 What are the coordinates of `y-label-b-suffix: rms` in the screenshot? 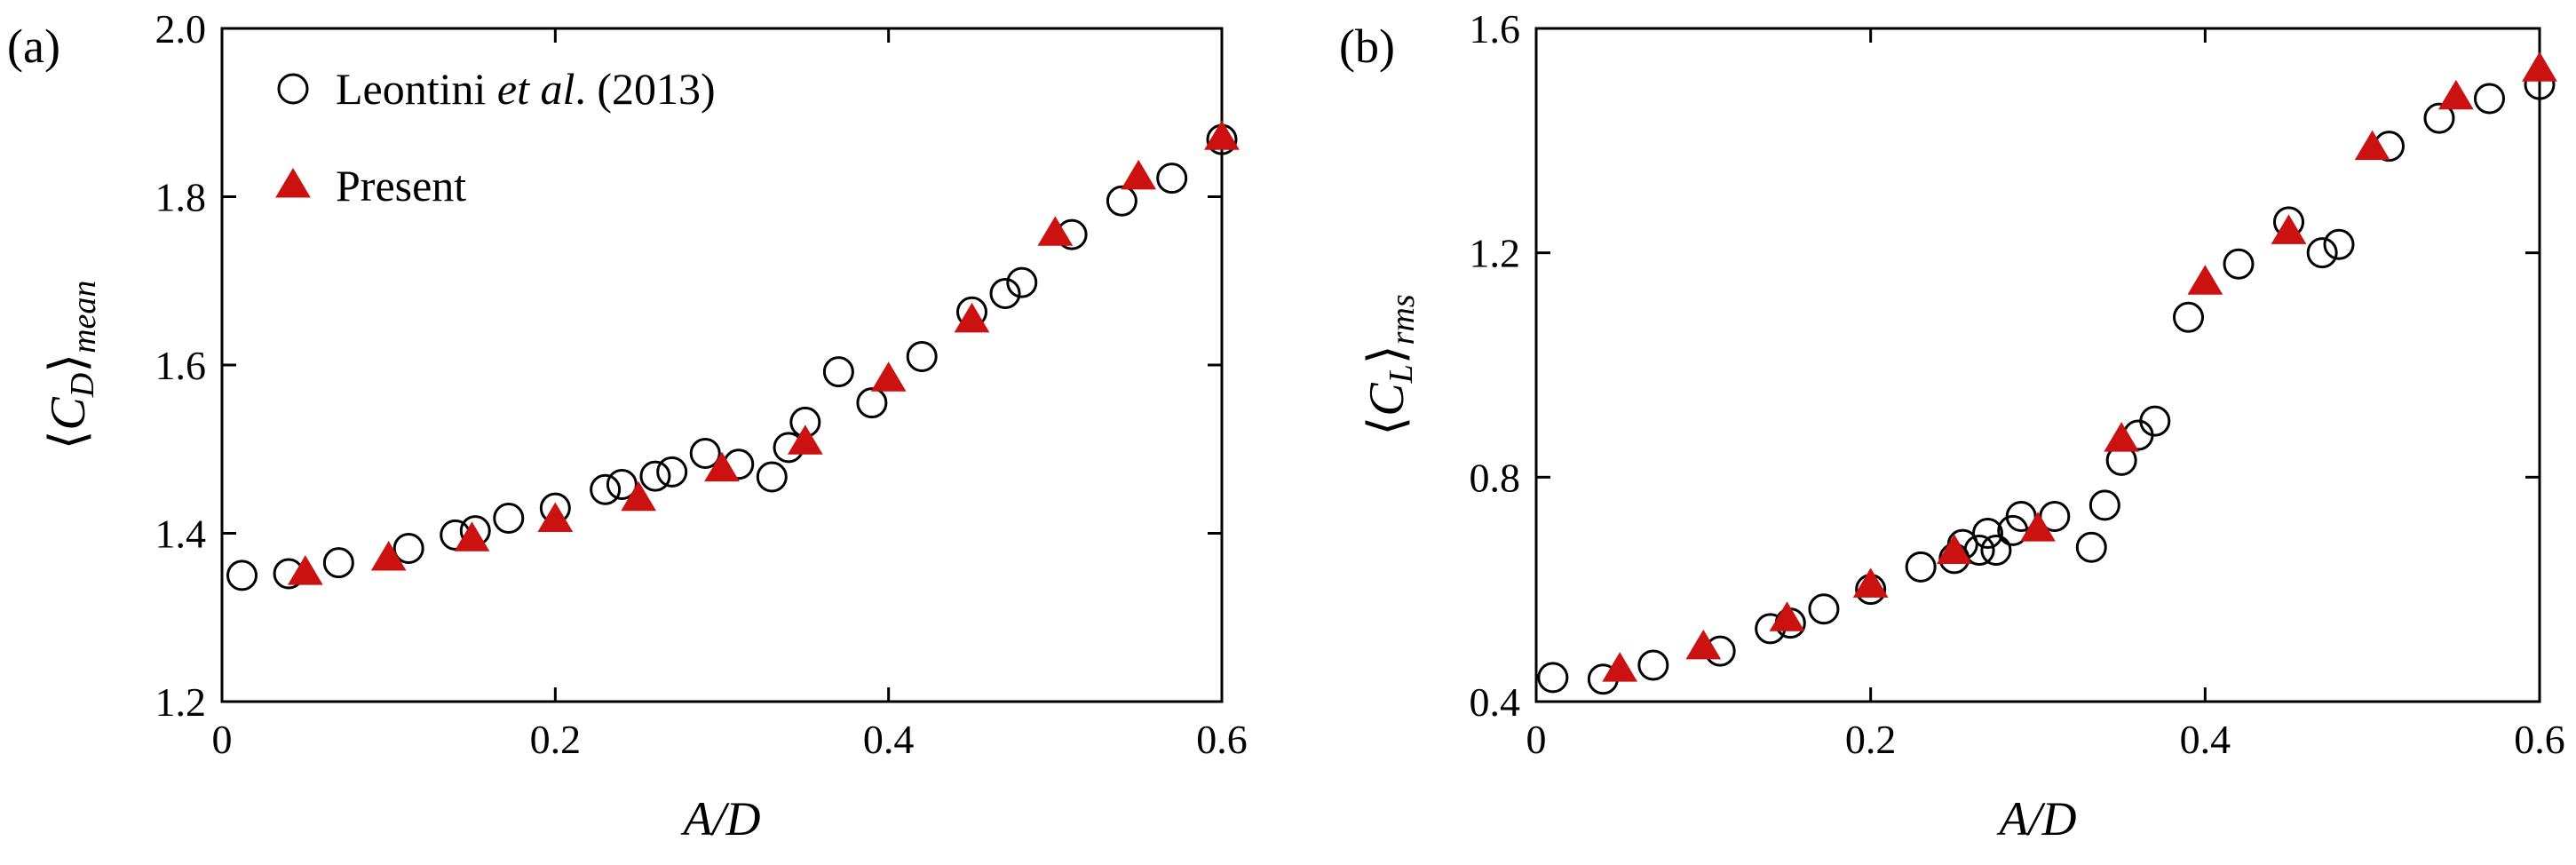 It's located at (1403, 319).